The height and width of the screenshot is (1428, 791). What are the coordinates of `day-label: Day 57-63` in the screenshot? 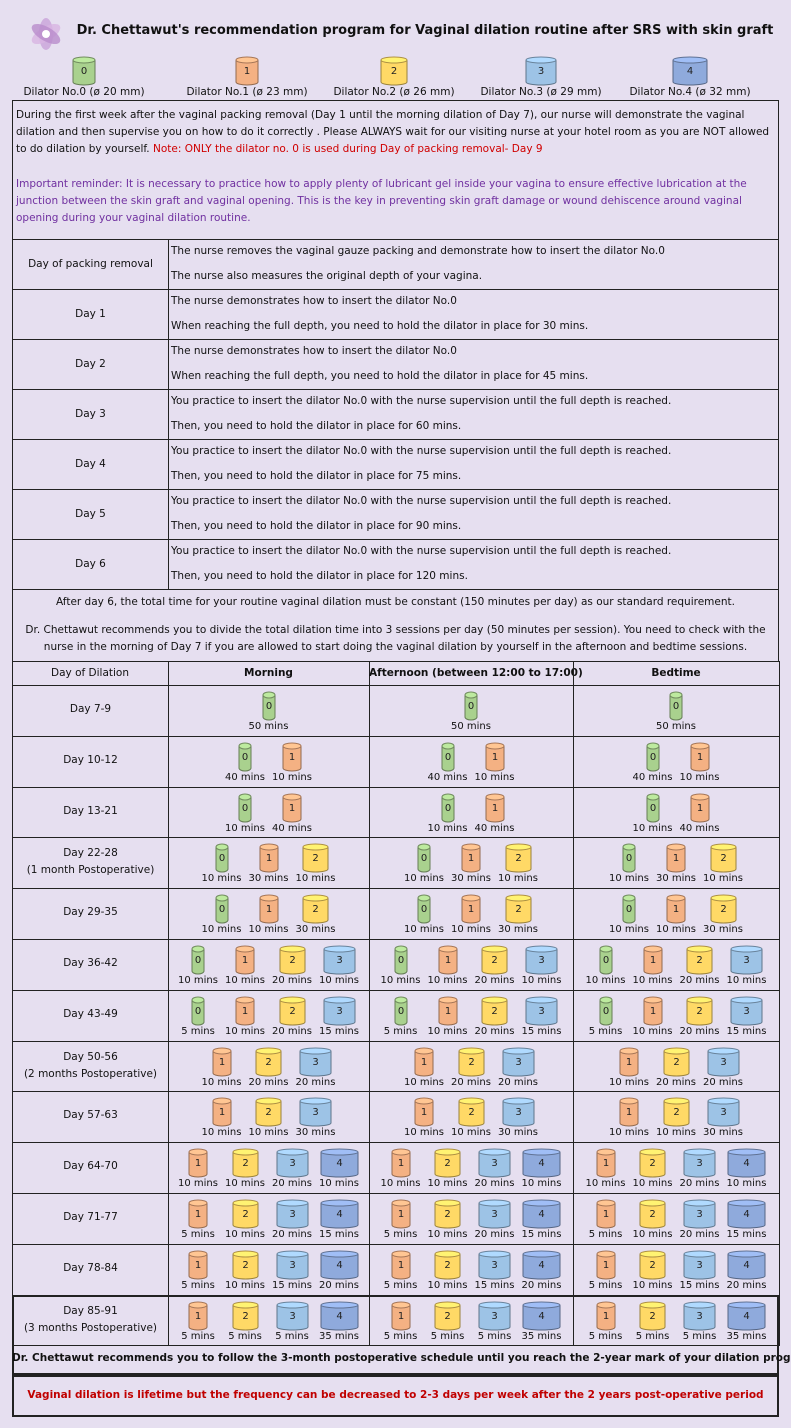 It's located at (90, 1115).